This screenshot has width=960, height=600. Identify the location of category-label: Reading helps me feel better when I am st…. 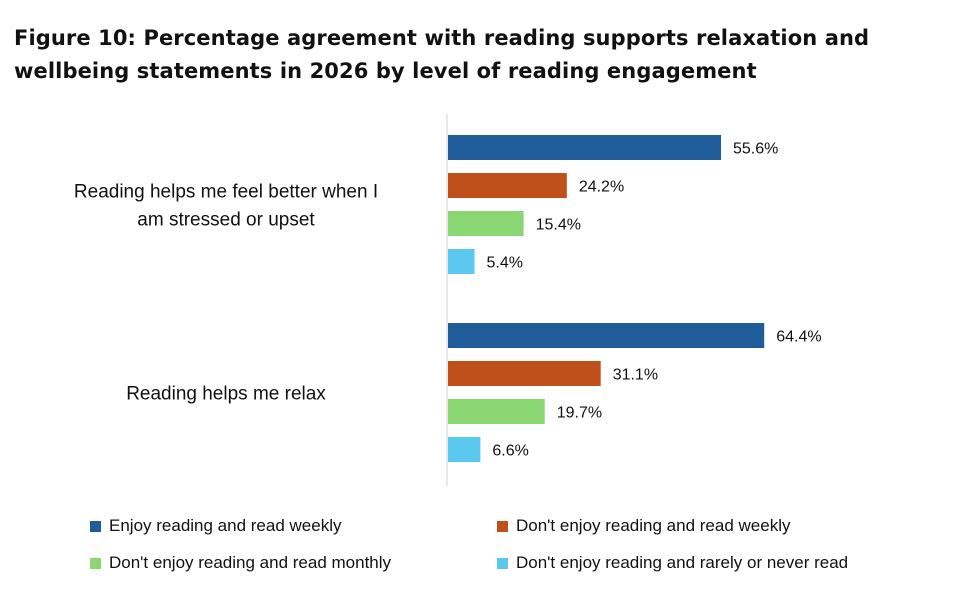
(226, 206).